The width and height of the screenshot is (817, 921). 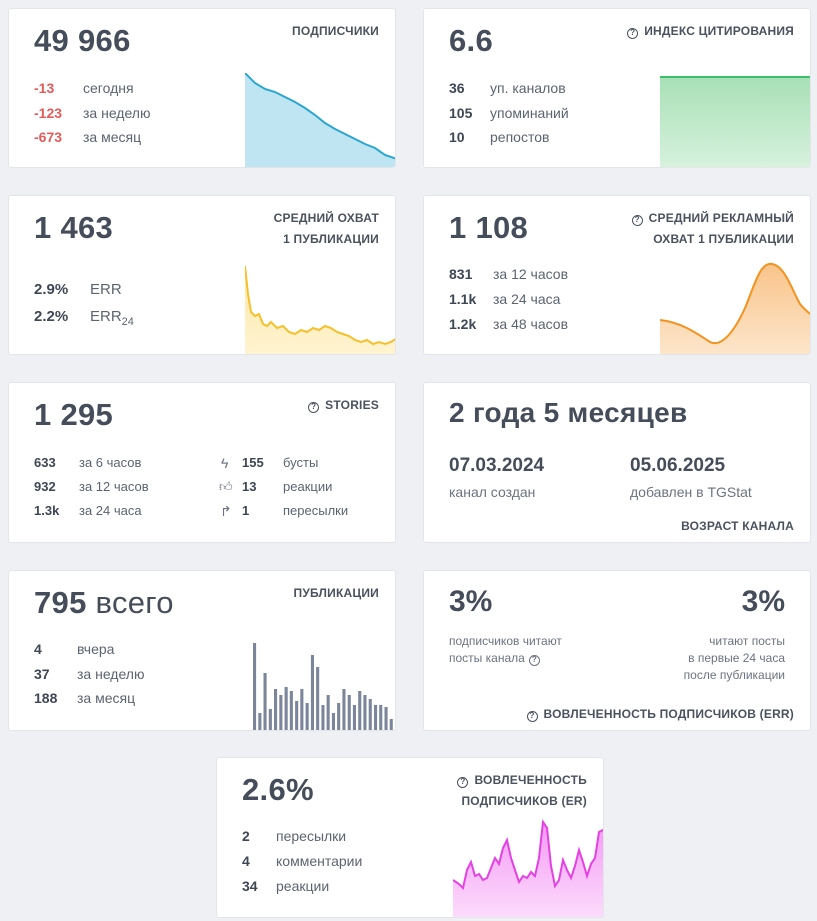 I want to click on err-title: ? ВОВЛЕЧЕННОСТЬ ПОДПИСЧИКОВ (ERR), so click(x=660, y=714).